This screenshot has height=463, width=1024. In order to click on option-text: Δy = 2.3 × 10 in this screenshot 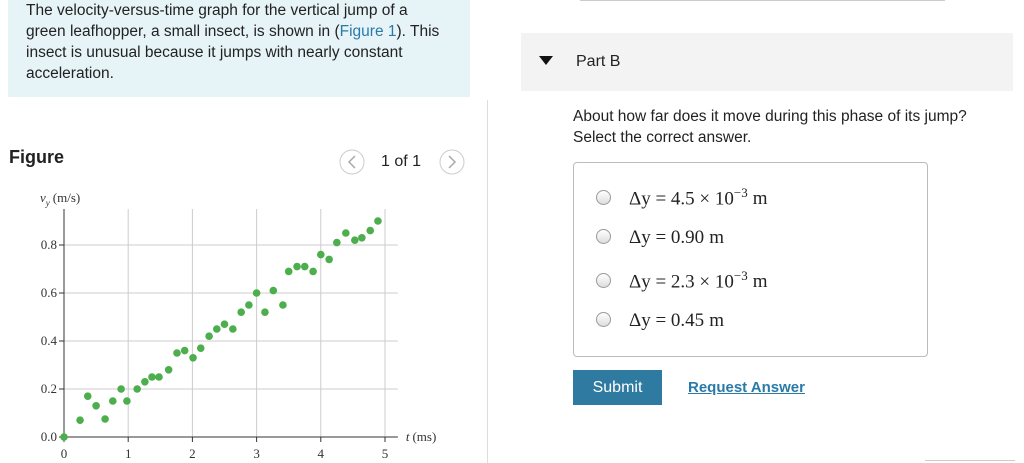, I will do `click(681, 282)`.